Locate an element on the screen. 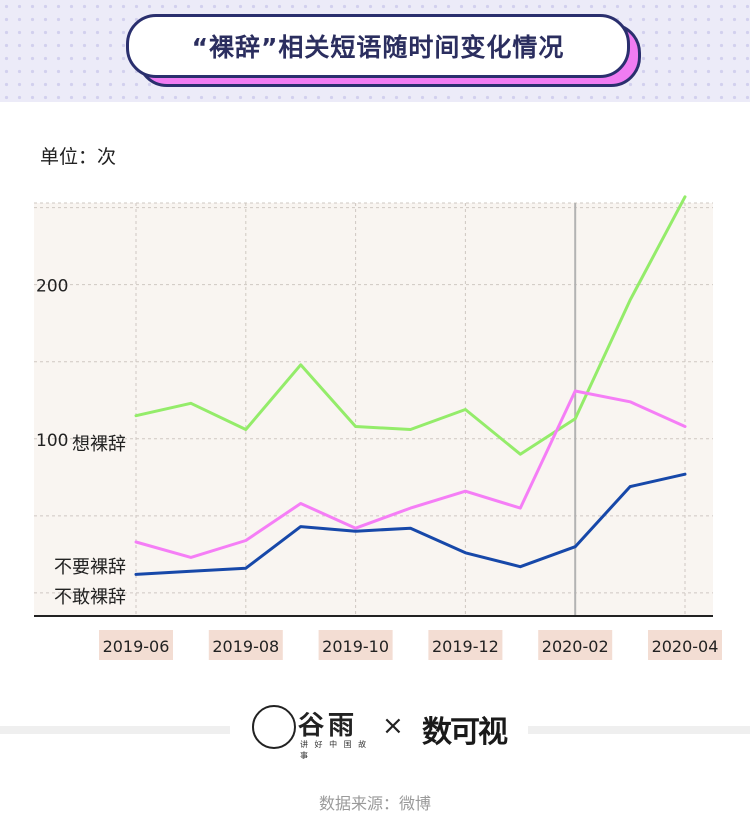 The height and width of the screenshot is (827, 750). series-label: 想裸辞 is located at coordinates (99, 444).